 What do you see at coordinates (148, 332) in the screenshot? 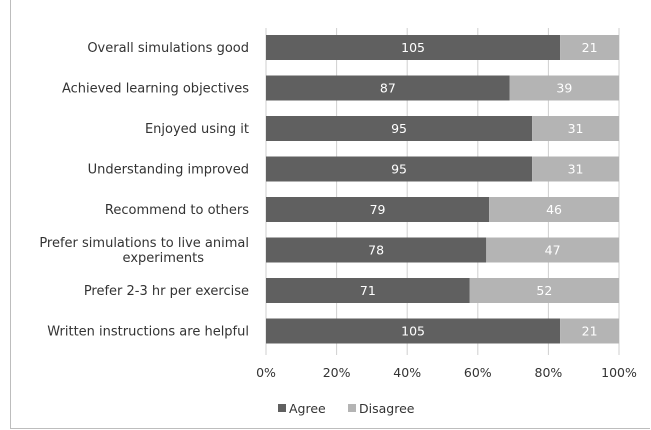
I see `category-label: Written instructions are helpful` at bounding box center [148, 332].